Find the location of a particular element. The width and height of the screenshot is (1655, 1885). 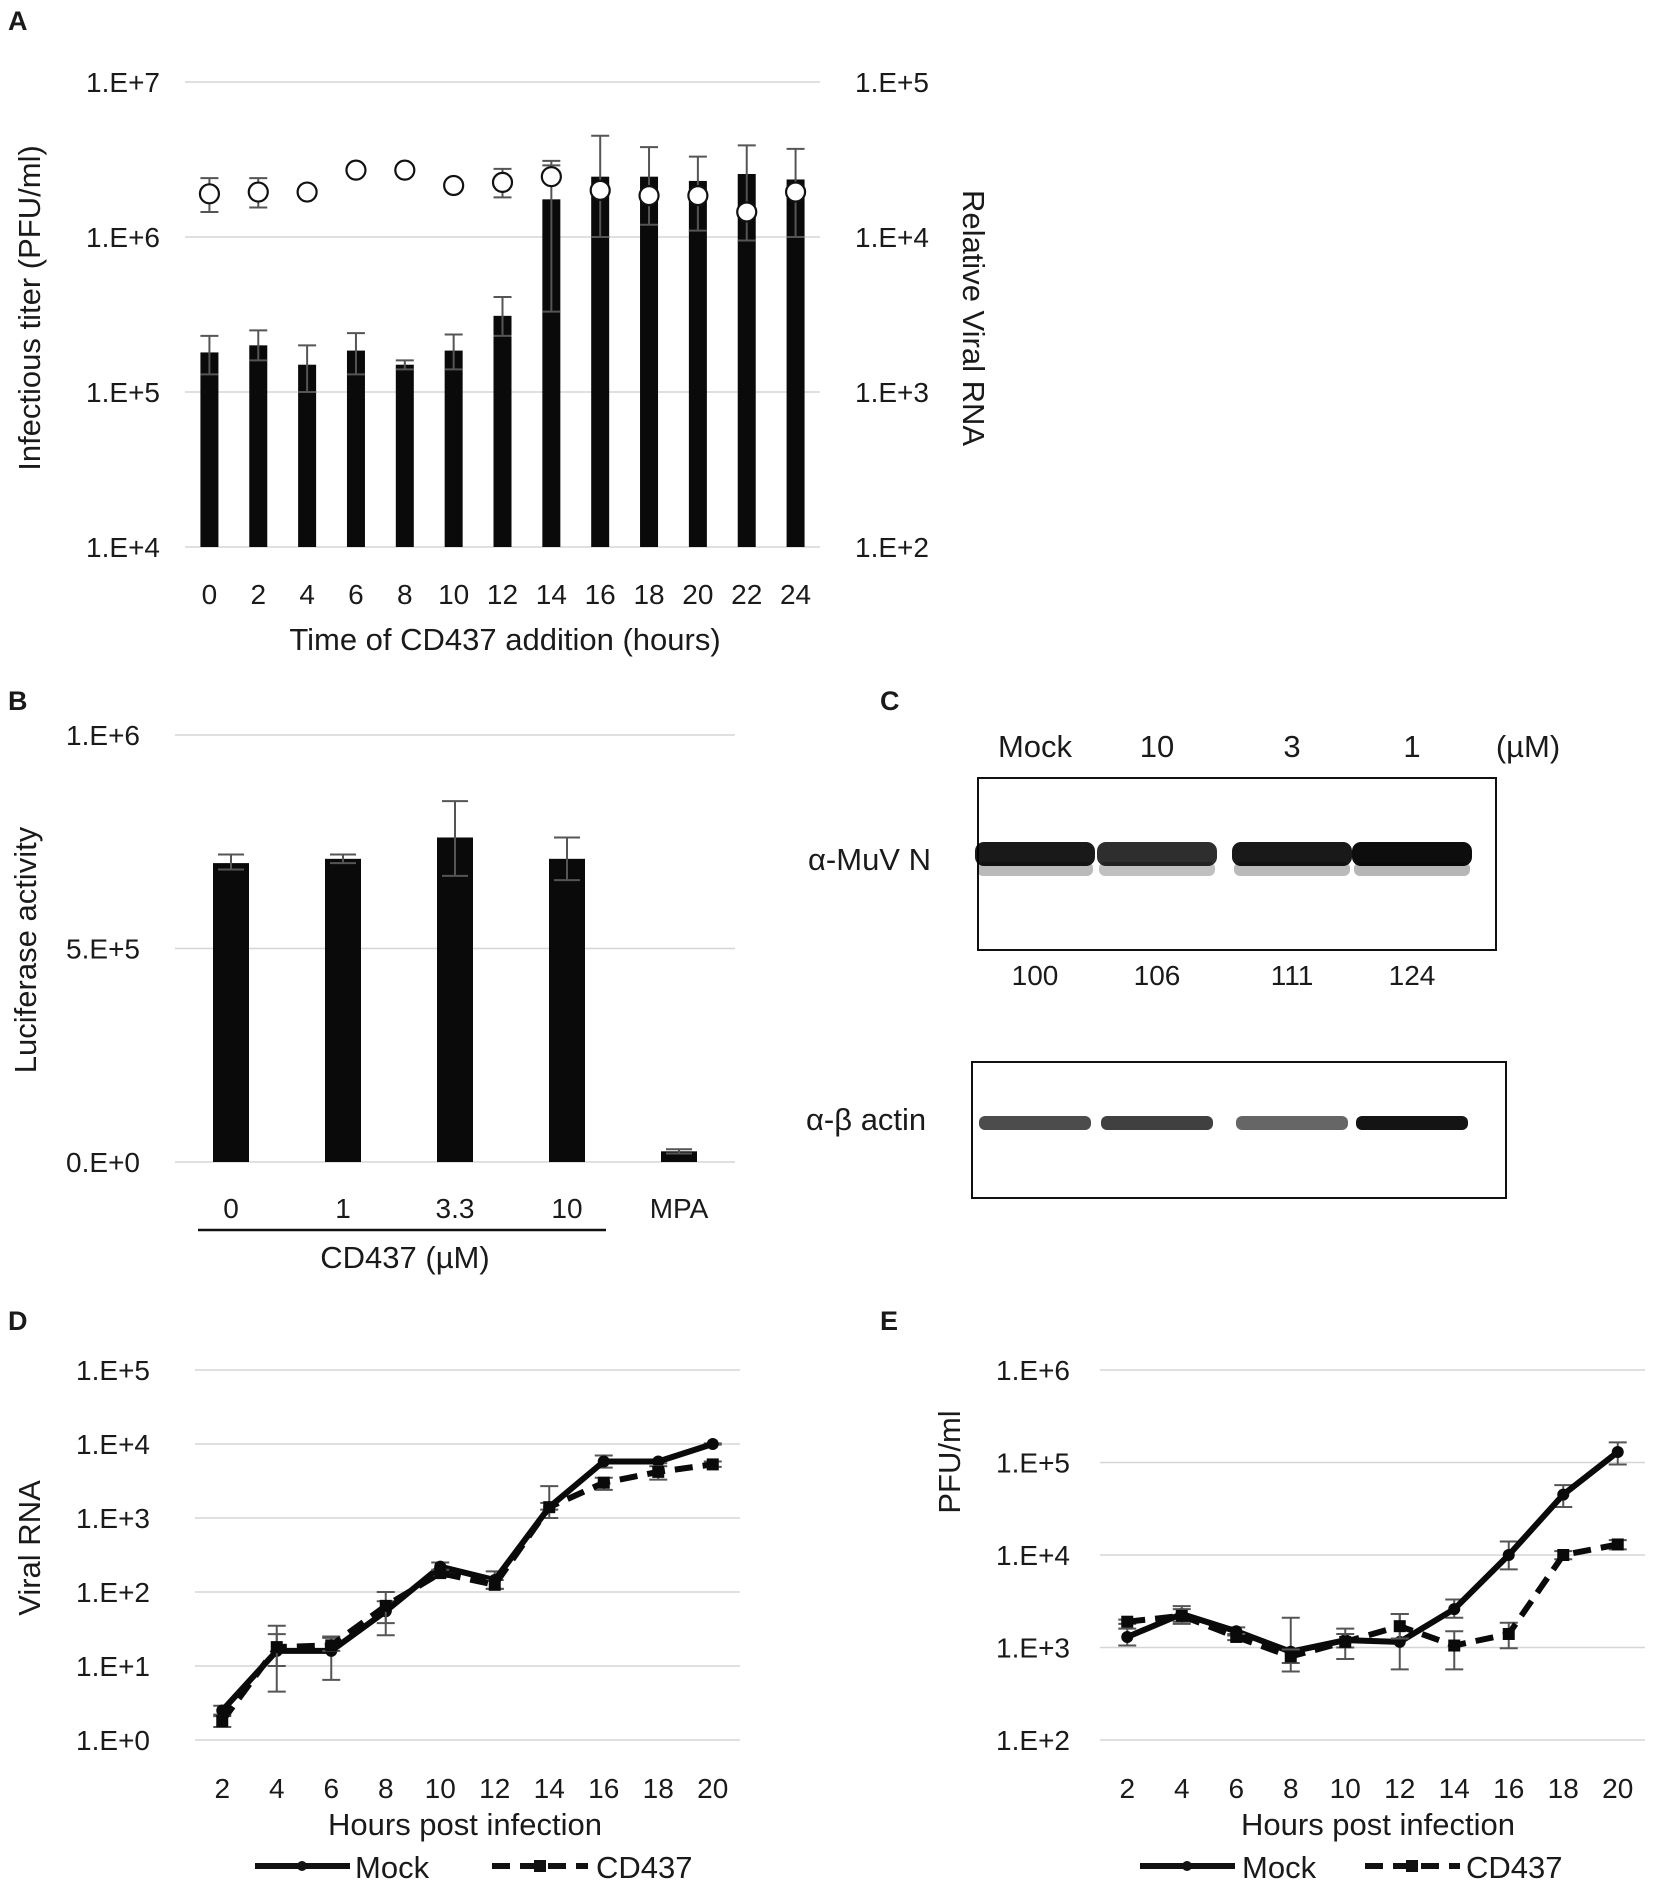

panel-d-y-tick-label: 1.E+1 is located at coordinates (113, 1666).